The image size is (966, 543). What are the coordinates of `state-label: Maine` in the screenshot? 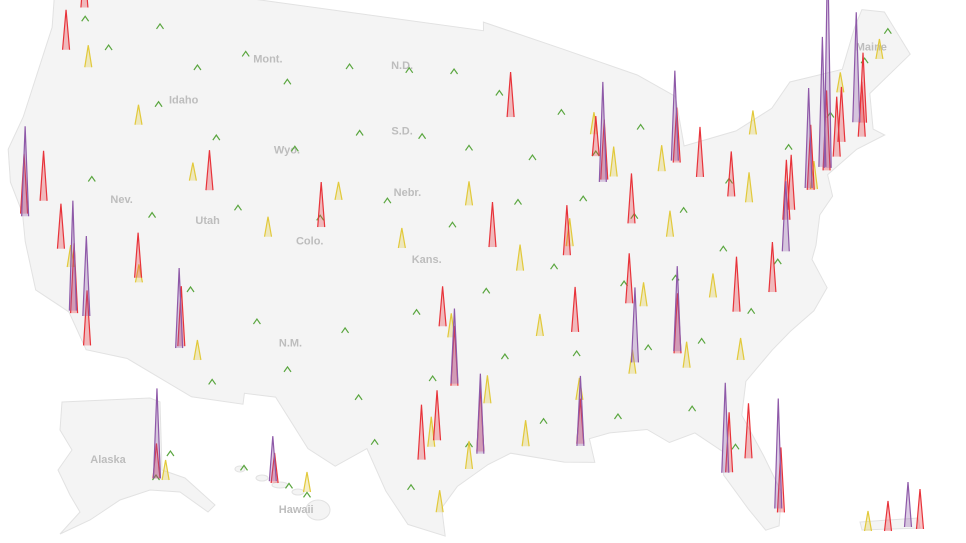 It's located at (871, 48).